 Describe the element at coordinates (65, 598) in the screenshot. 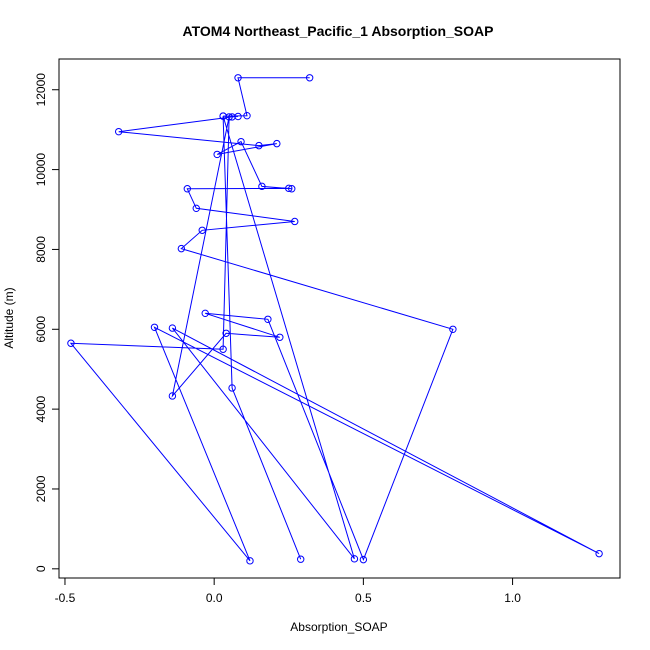

I see `x-tick-label: -0.5` at that location.